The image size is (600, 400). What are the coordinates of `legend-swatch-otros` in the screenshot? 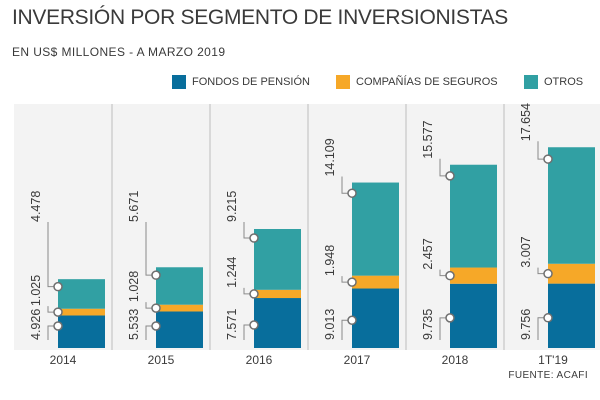 It's located at (531, 82).